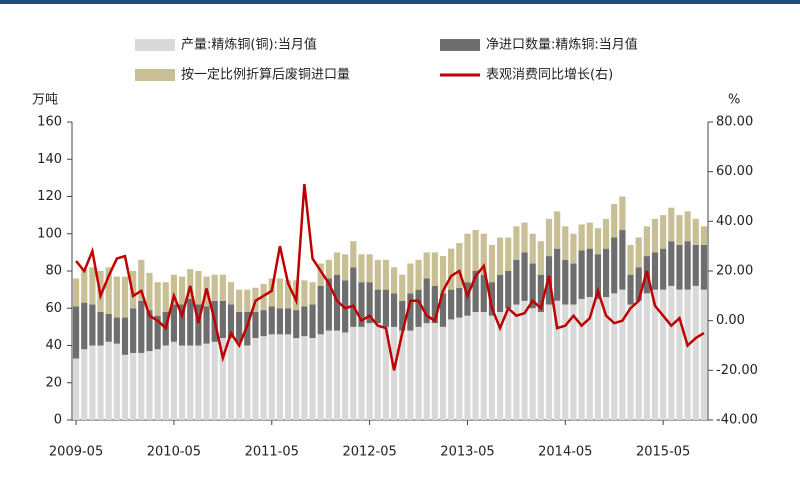 The height and width of the screenshot is (500, 800). What do you see at coordinates (562, 45) in the screenshot?
I see `legend-label: 净进口数量:精炼铜:当月值` at bounding box center [562, 45].